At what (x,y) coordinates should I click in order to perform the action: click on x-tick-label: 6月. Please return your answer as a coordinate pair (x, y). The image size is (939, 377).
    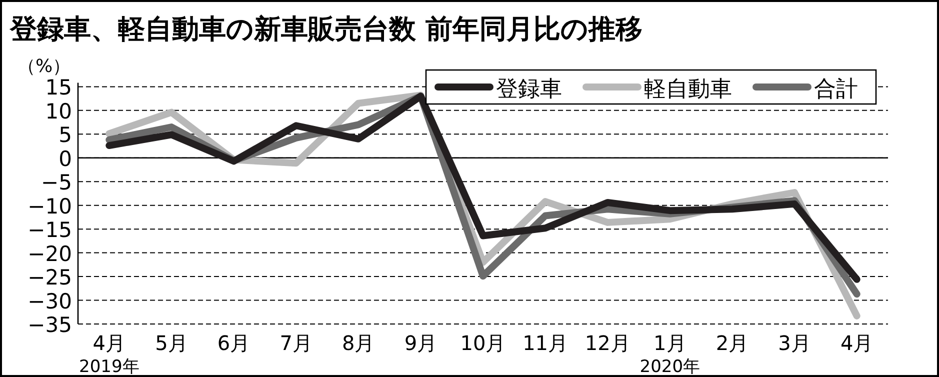
    Looking at the image, I should click on (233, 343).